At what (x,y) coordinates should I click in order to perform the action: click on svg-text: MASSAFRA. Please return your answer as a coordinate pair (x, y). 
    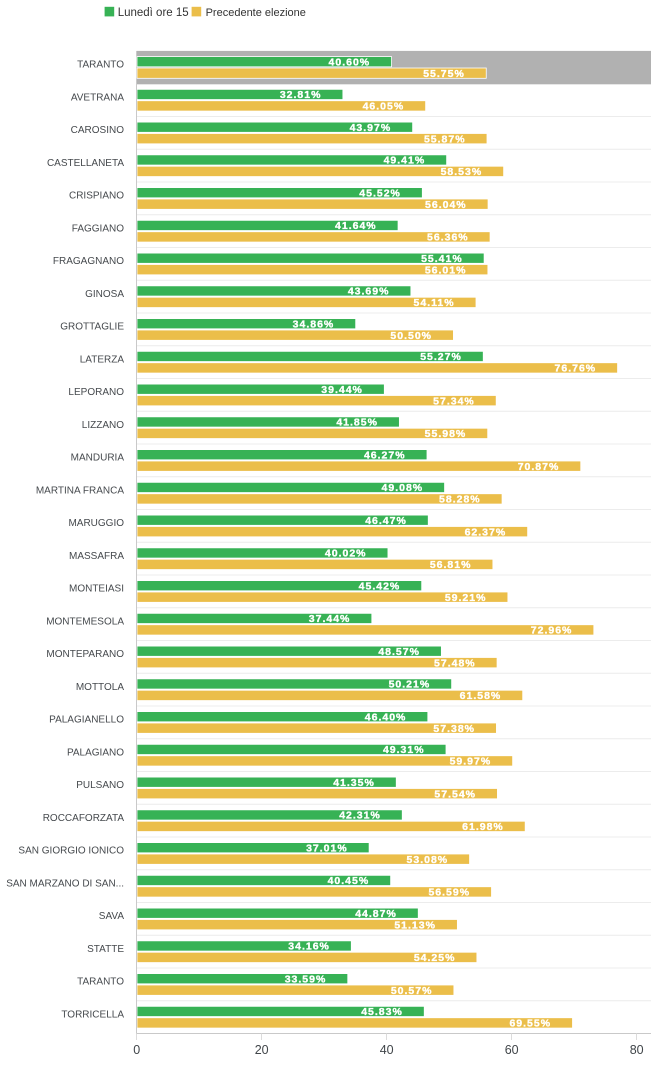
    Looking at the image, I should click on (96, 556).